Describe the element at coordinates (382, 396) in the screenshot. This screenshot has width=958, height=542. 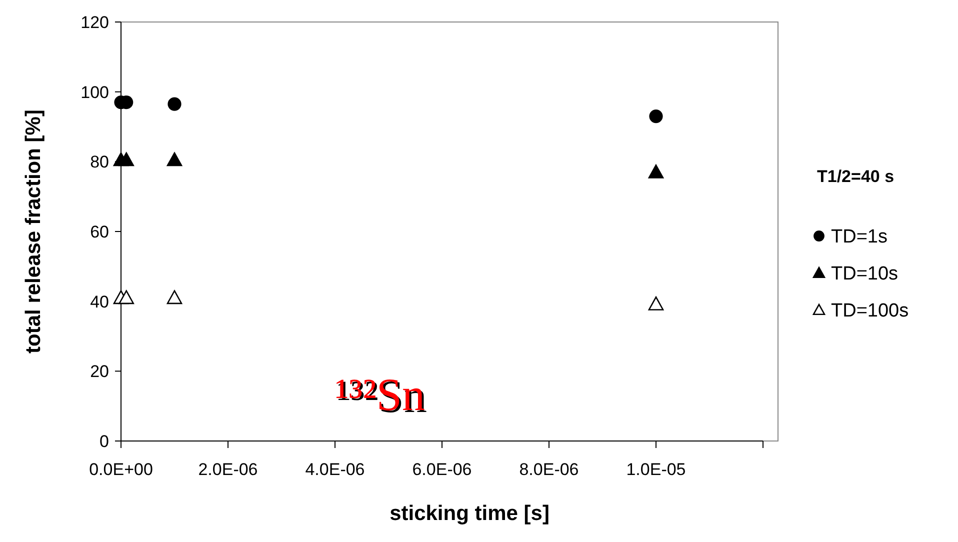
I see `annotation: ¹³²Sn` at that location.